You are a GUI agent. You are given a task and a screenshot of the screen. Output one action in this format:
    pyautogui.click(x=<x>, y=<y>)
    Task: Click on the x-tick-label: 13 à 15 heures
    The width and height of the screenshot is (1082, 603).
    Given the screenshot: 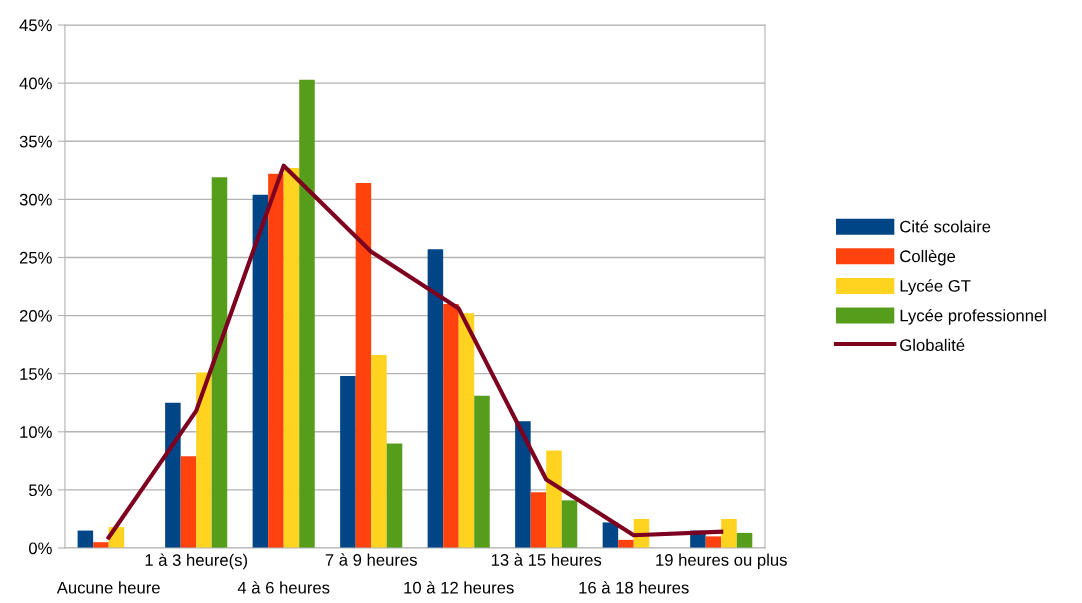 What is the action you would take?
    pyautogui.click(x=546, y=559)
    